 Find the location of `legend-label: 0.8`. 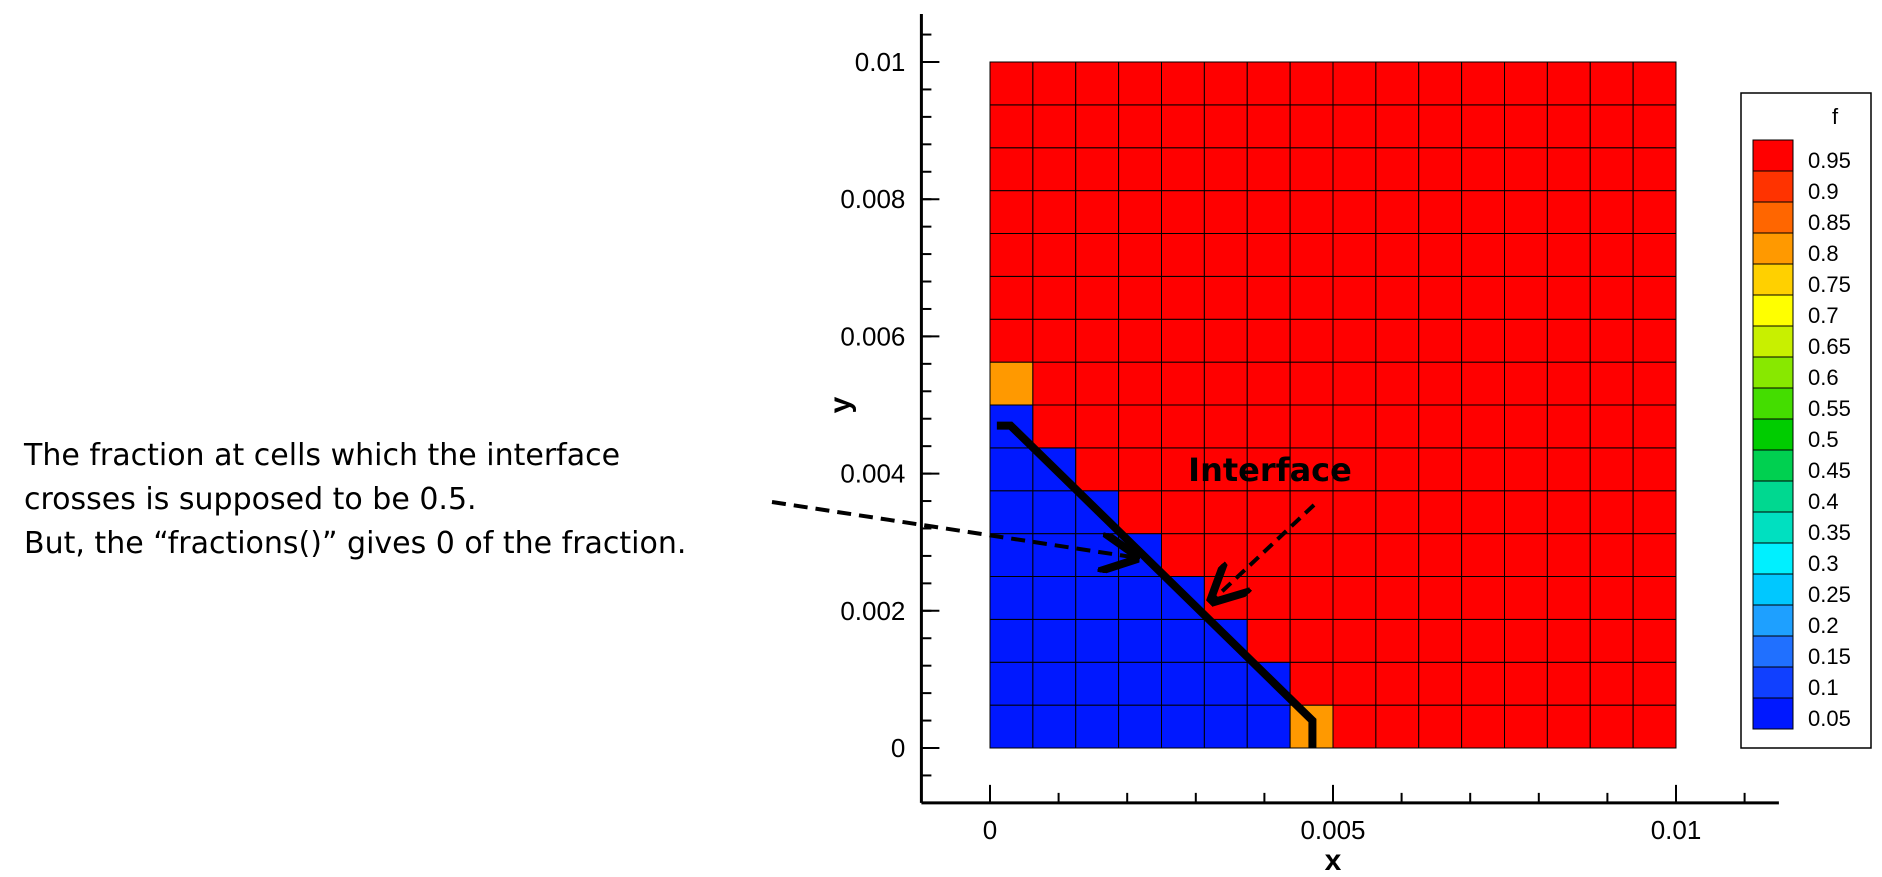

legend-label: 0.8 is located at coordinates (1823, 253).